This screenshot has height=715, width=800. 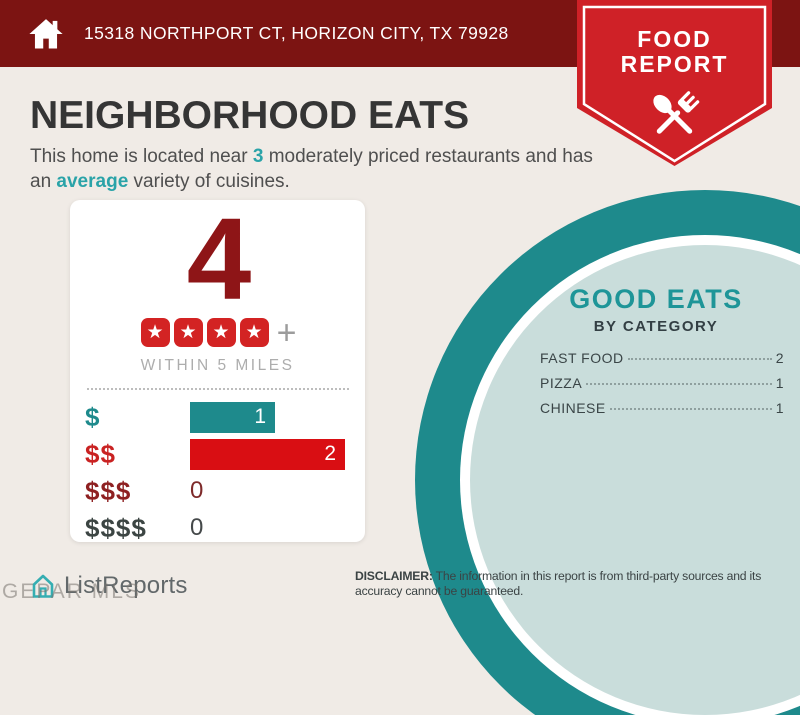 I want to click on bar-two-dollar: 2, so click(x=267, y=454).